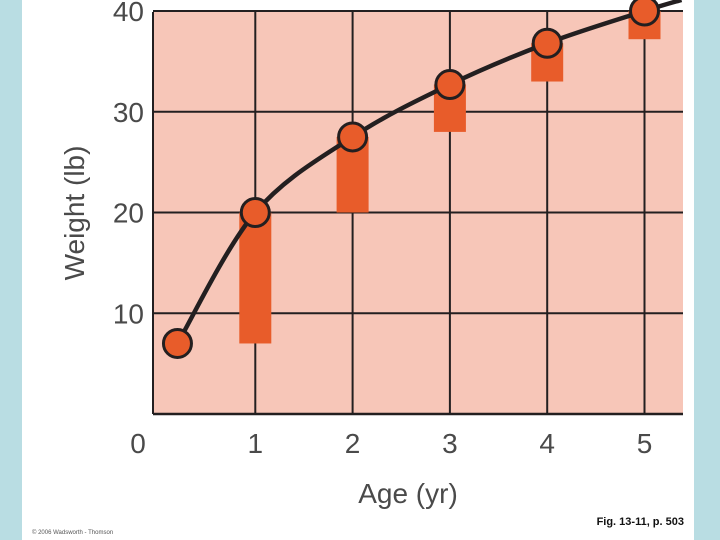 The image size is (720, 540). I want to click on x-axis-title: Age (yr), so click(408, 493).